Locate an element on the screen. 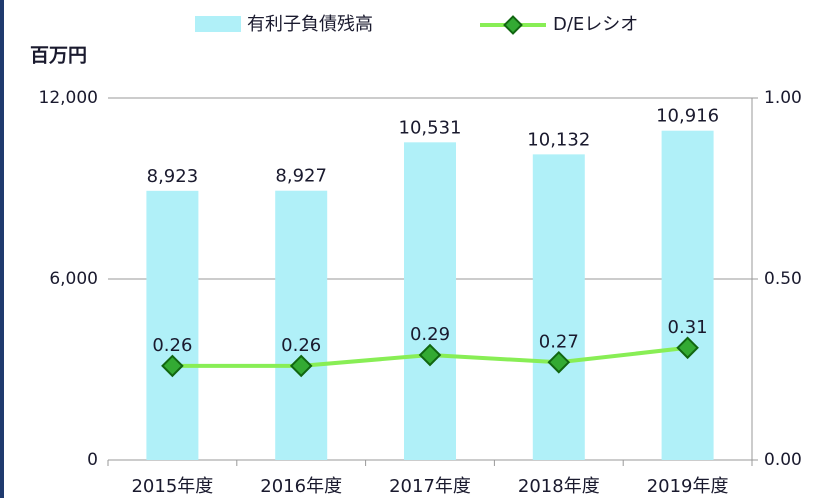 The image size is (817, 498). bar-value-label: 10,132 is located at coordinates (558, 139).